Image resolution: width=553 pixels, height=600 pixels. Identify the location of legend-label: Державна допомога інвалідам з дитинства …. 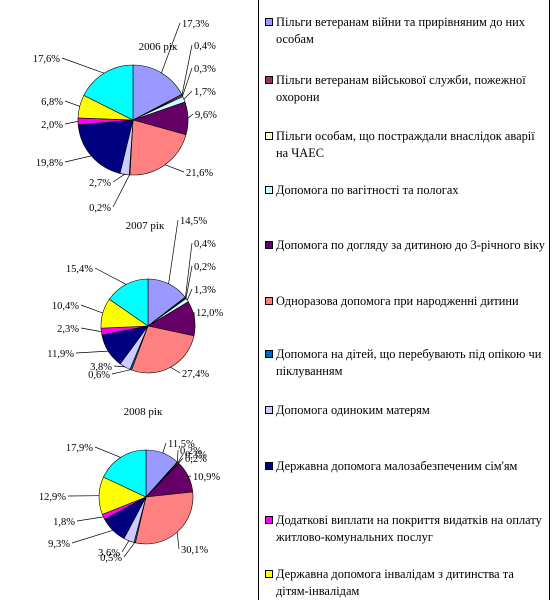
(395, 582).